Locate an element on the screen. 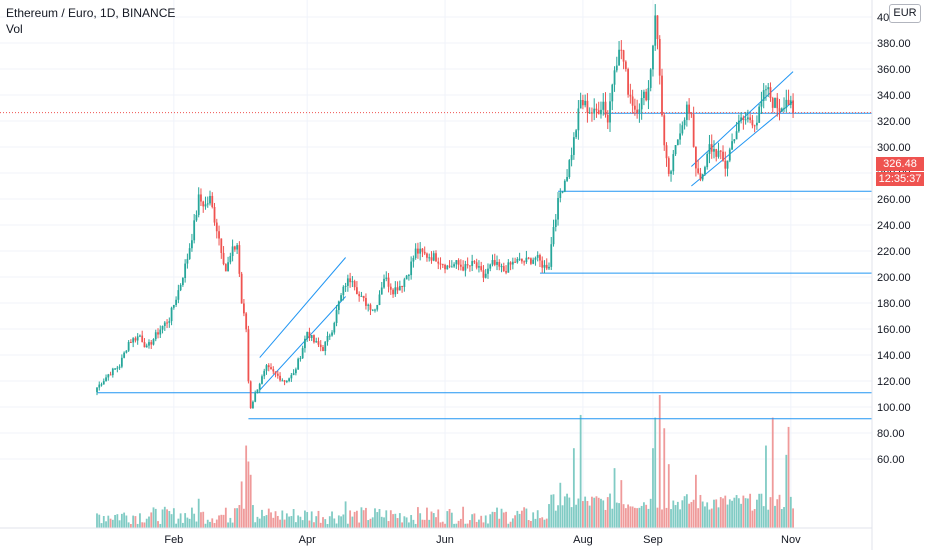 The image size is (932, 550). symbol-title: Ethereum / Euro, 1D, BINANCE is located at coordinates (91, 13).